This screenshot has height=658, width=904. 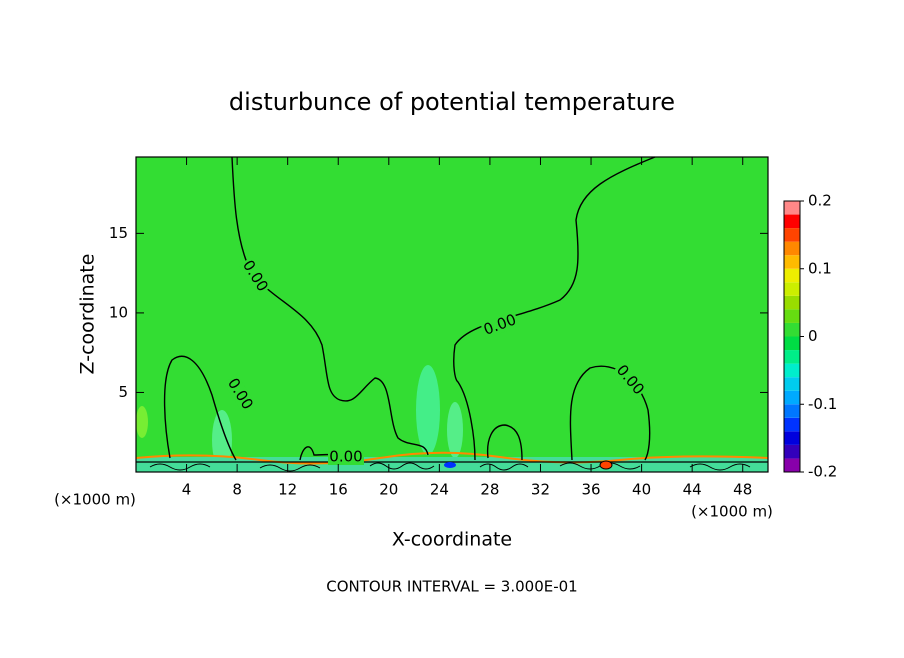 I want to click on y-axis-label: Z-coordinate, so click(x=88, y=314).